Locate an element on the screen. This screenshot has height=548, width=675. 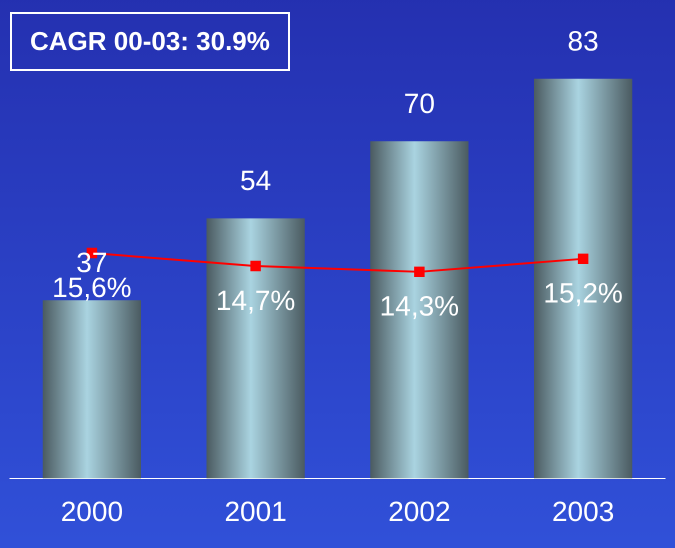
data-label: 14,7% is located at coordinates (256, 300).